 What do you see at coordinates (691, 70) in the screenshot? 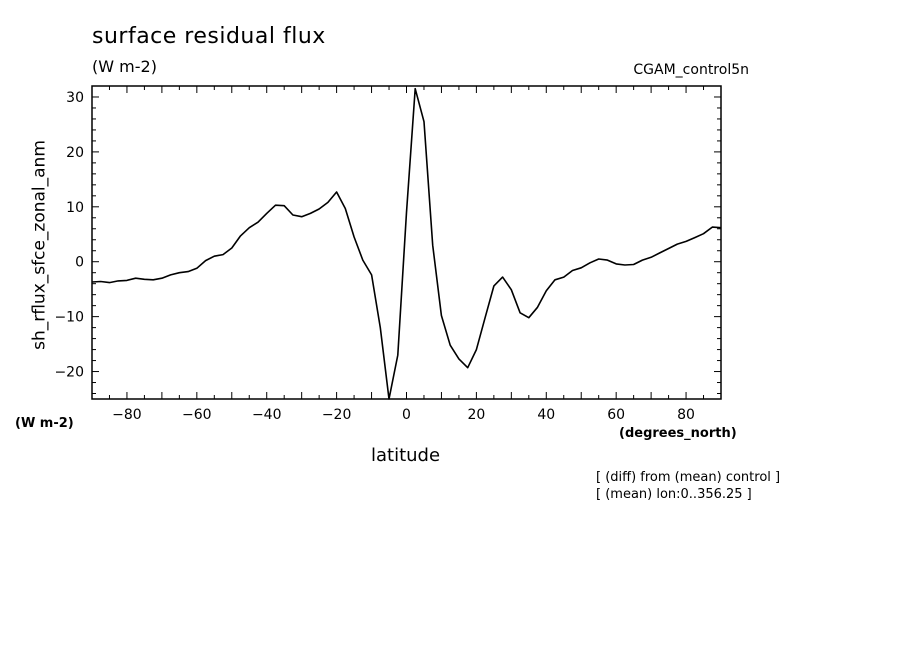
I see `run-label: CGAM_control5n` at bounding box center [691, 70].